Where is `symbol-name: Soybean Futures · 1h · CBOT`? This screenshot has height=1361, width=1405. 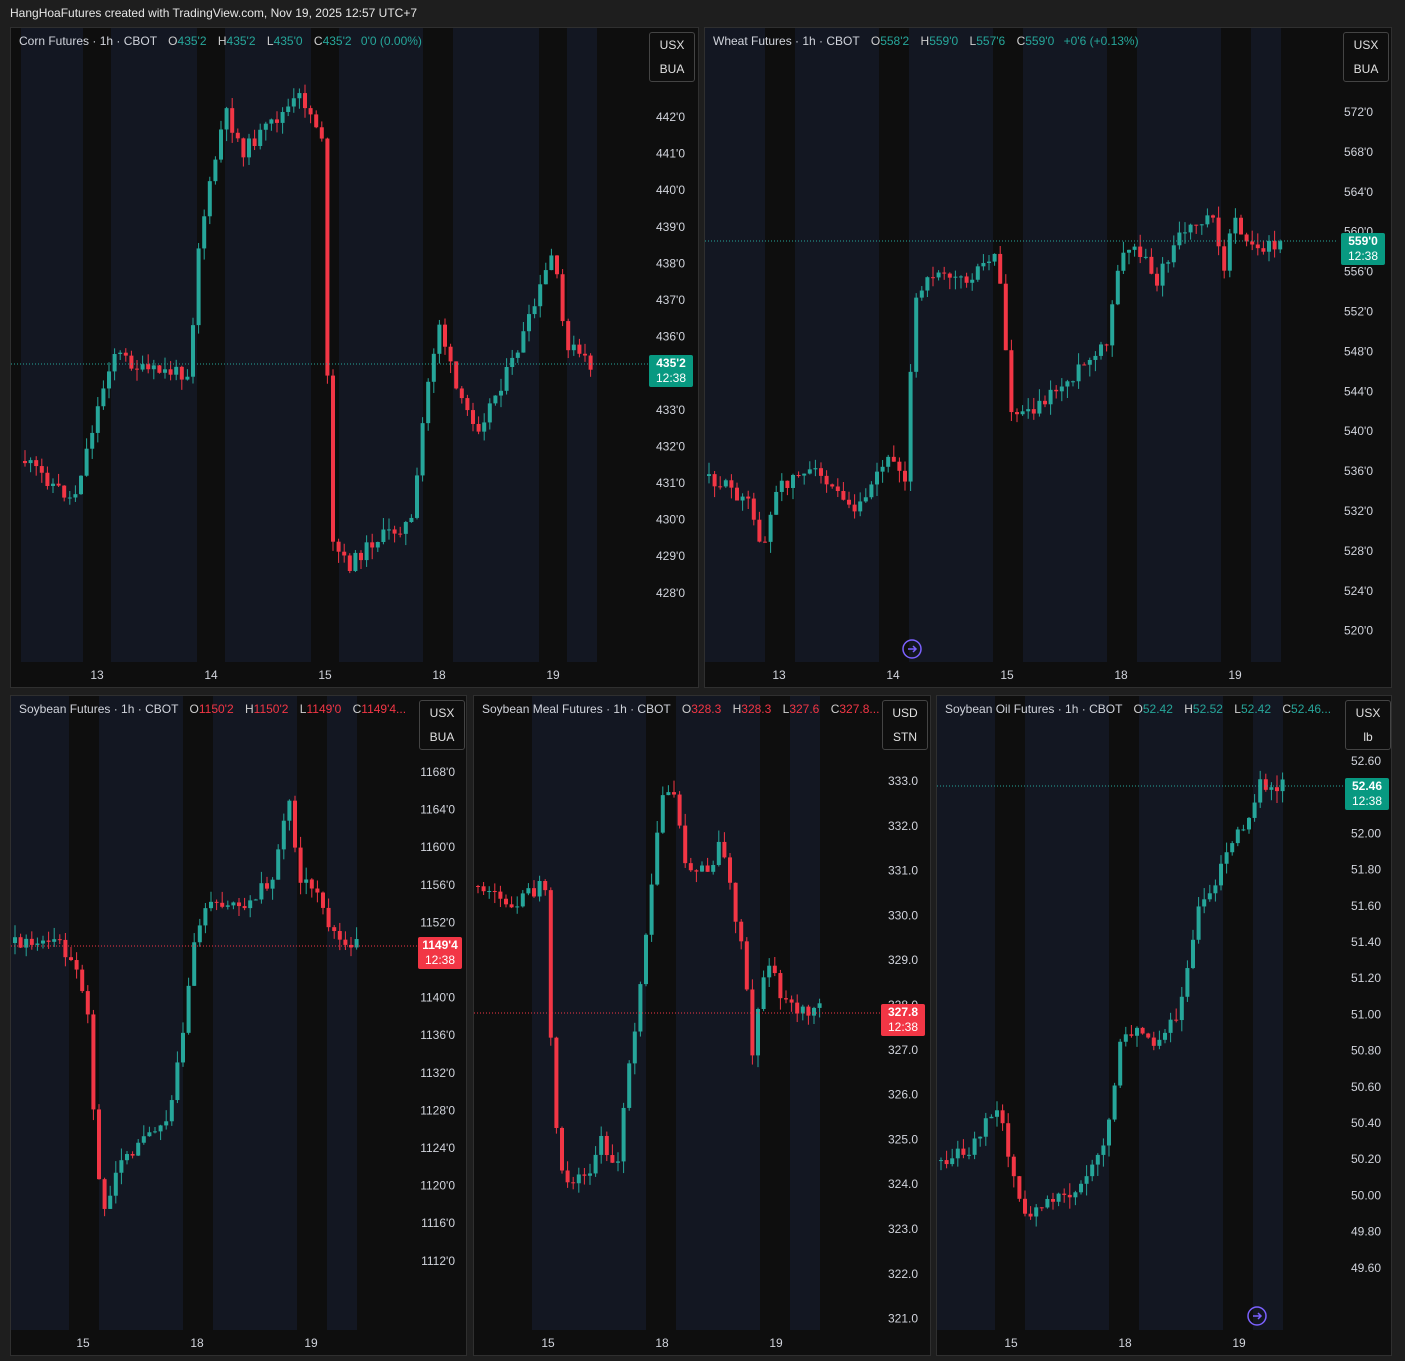
symbol-name: Soybean Futures · 1h · CBOT is located at coordinates (99, 709).